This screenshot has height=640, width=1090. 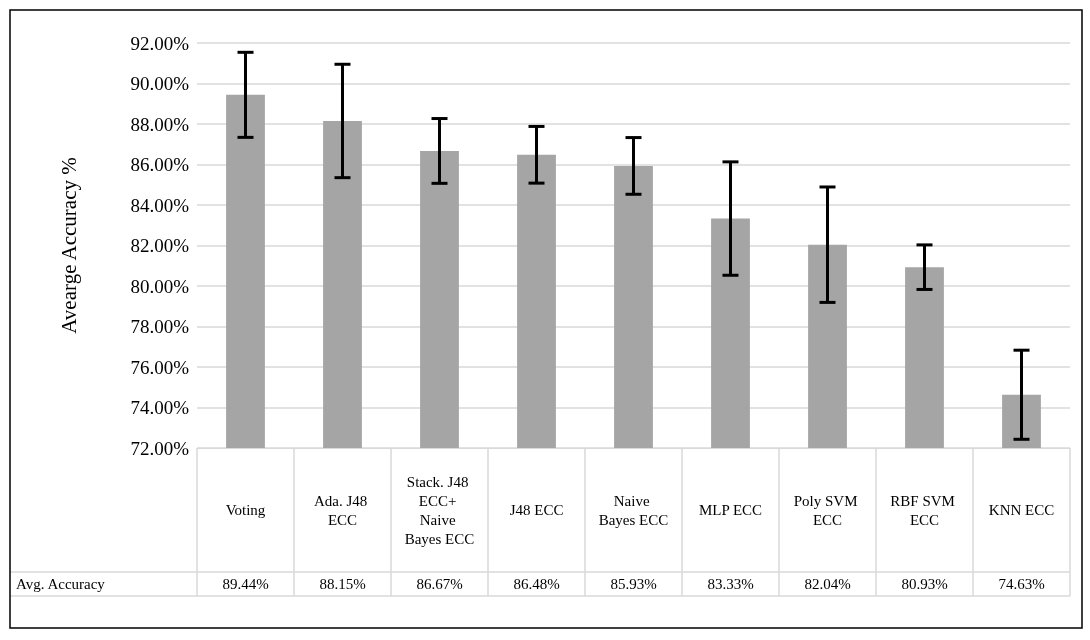 What do you see at coordinates (160, 83) in the screenshot?
I see `y-tick-label: 90.00%` at bounding box center [160, 83].